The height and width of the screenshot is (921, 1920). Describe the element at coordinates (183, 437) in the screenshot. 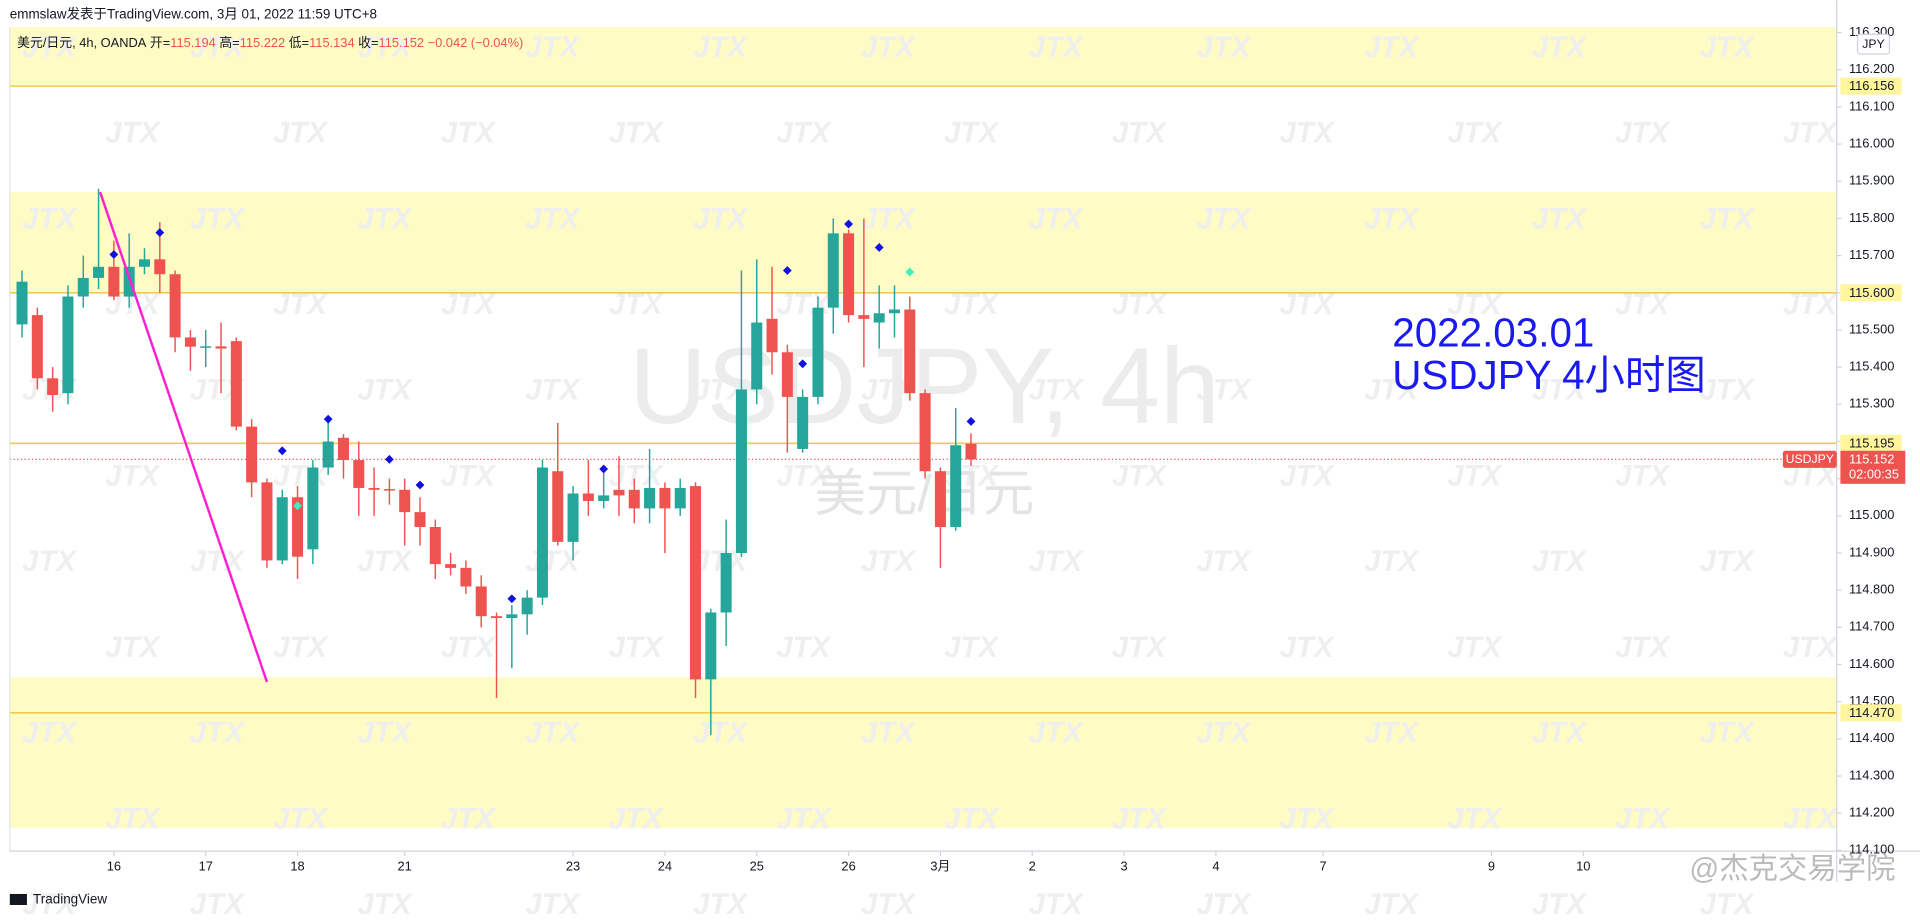

I see `trend-line` at that location.